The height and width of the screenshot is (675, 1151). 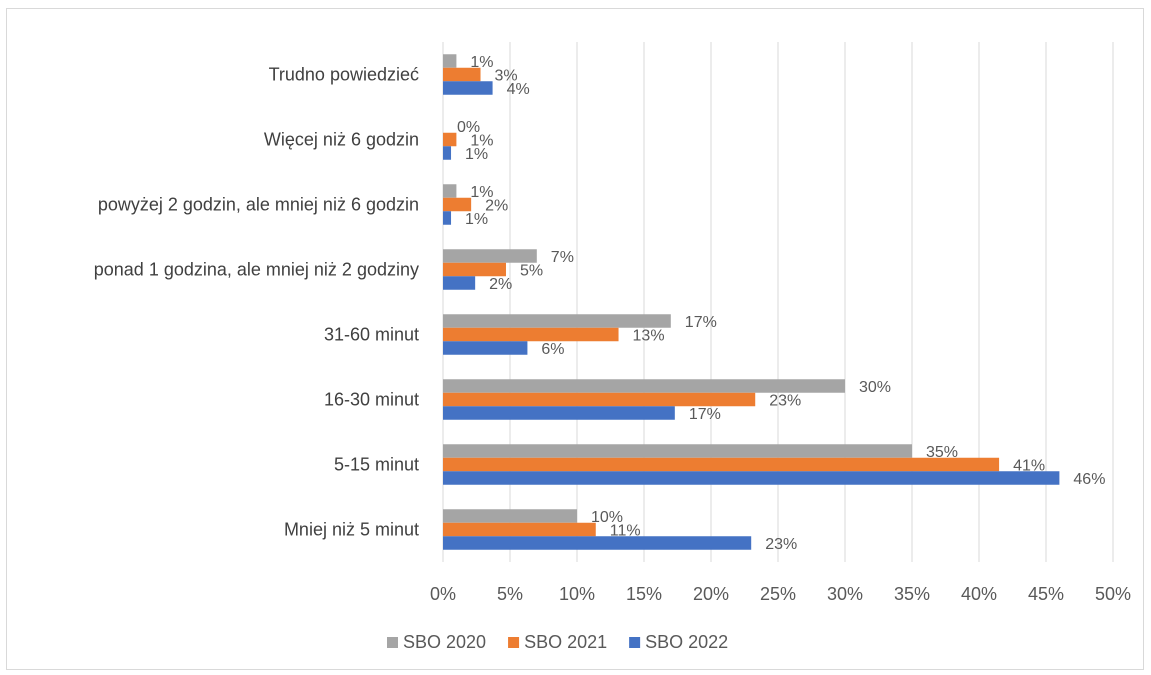 I want to click on data-label: 11%, so click(x=625, y=531).